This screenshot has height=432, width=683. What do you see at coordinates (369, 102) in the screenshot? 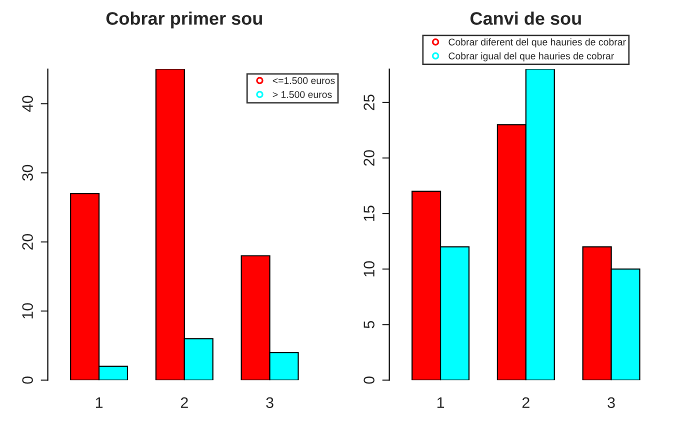
I see `y-tick-label: 25` at bounding box center [369, 102].